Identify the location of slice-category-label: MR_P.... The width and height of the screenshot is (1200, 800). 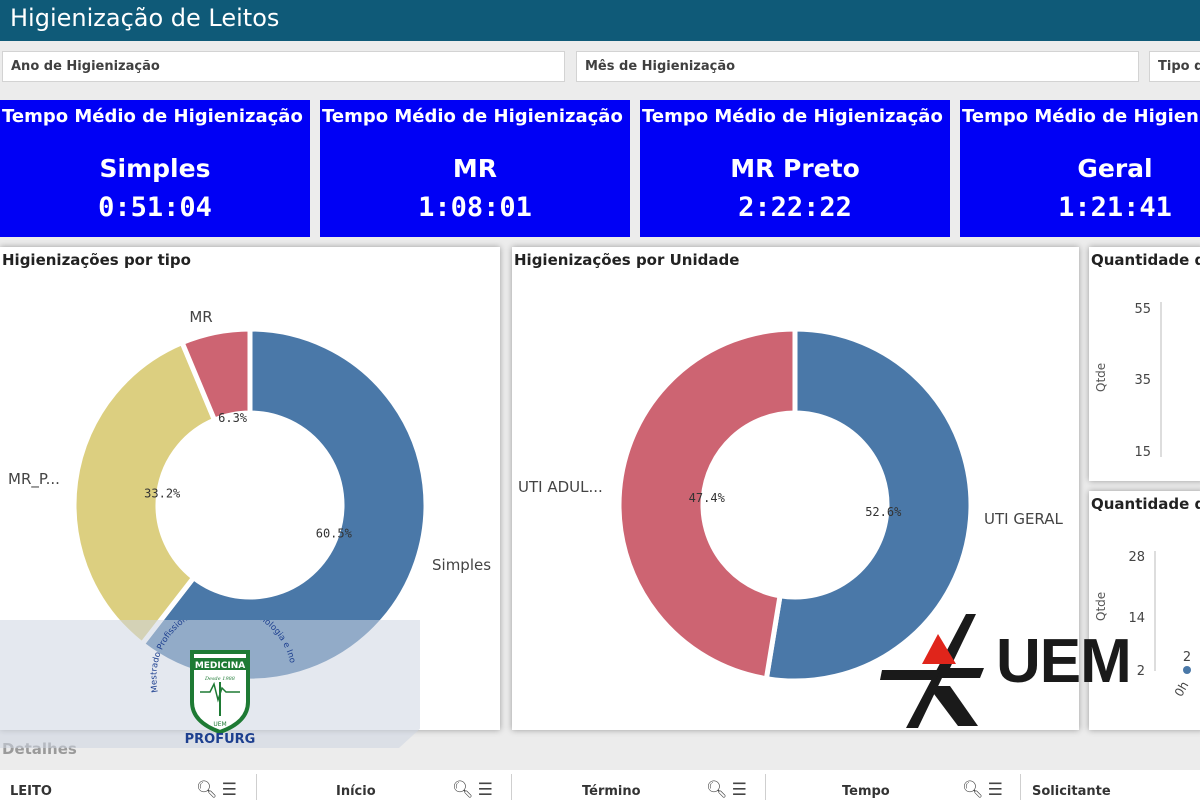
(34, 479).